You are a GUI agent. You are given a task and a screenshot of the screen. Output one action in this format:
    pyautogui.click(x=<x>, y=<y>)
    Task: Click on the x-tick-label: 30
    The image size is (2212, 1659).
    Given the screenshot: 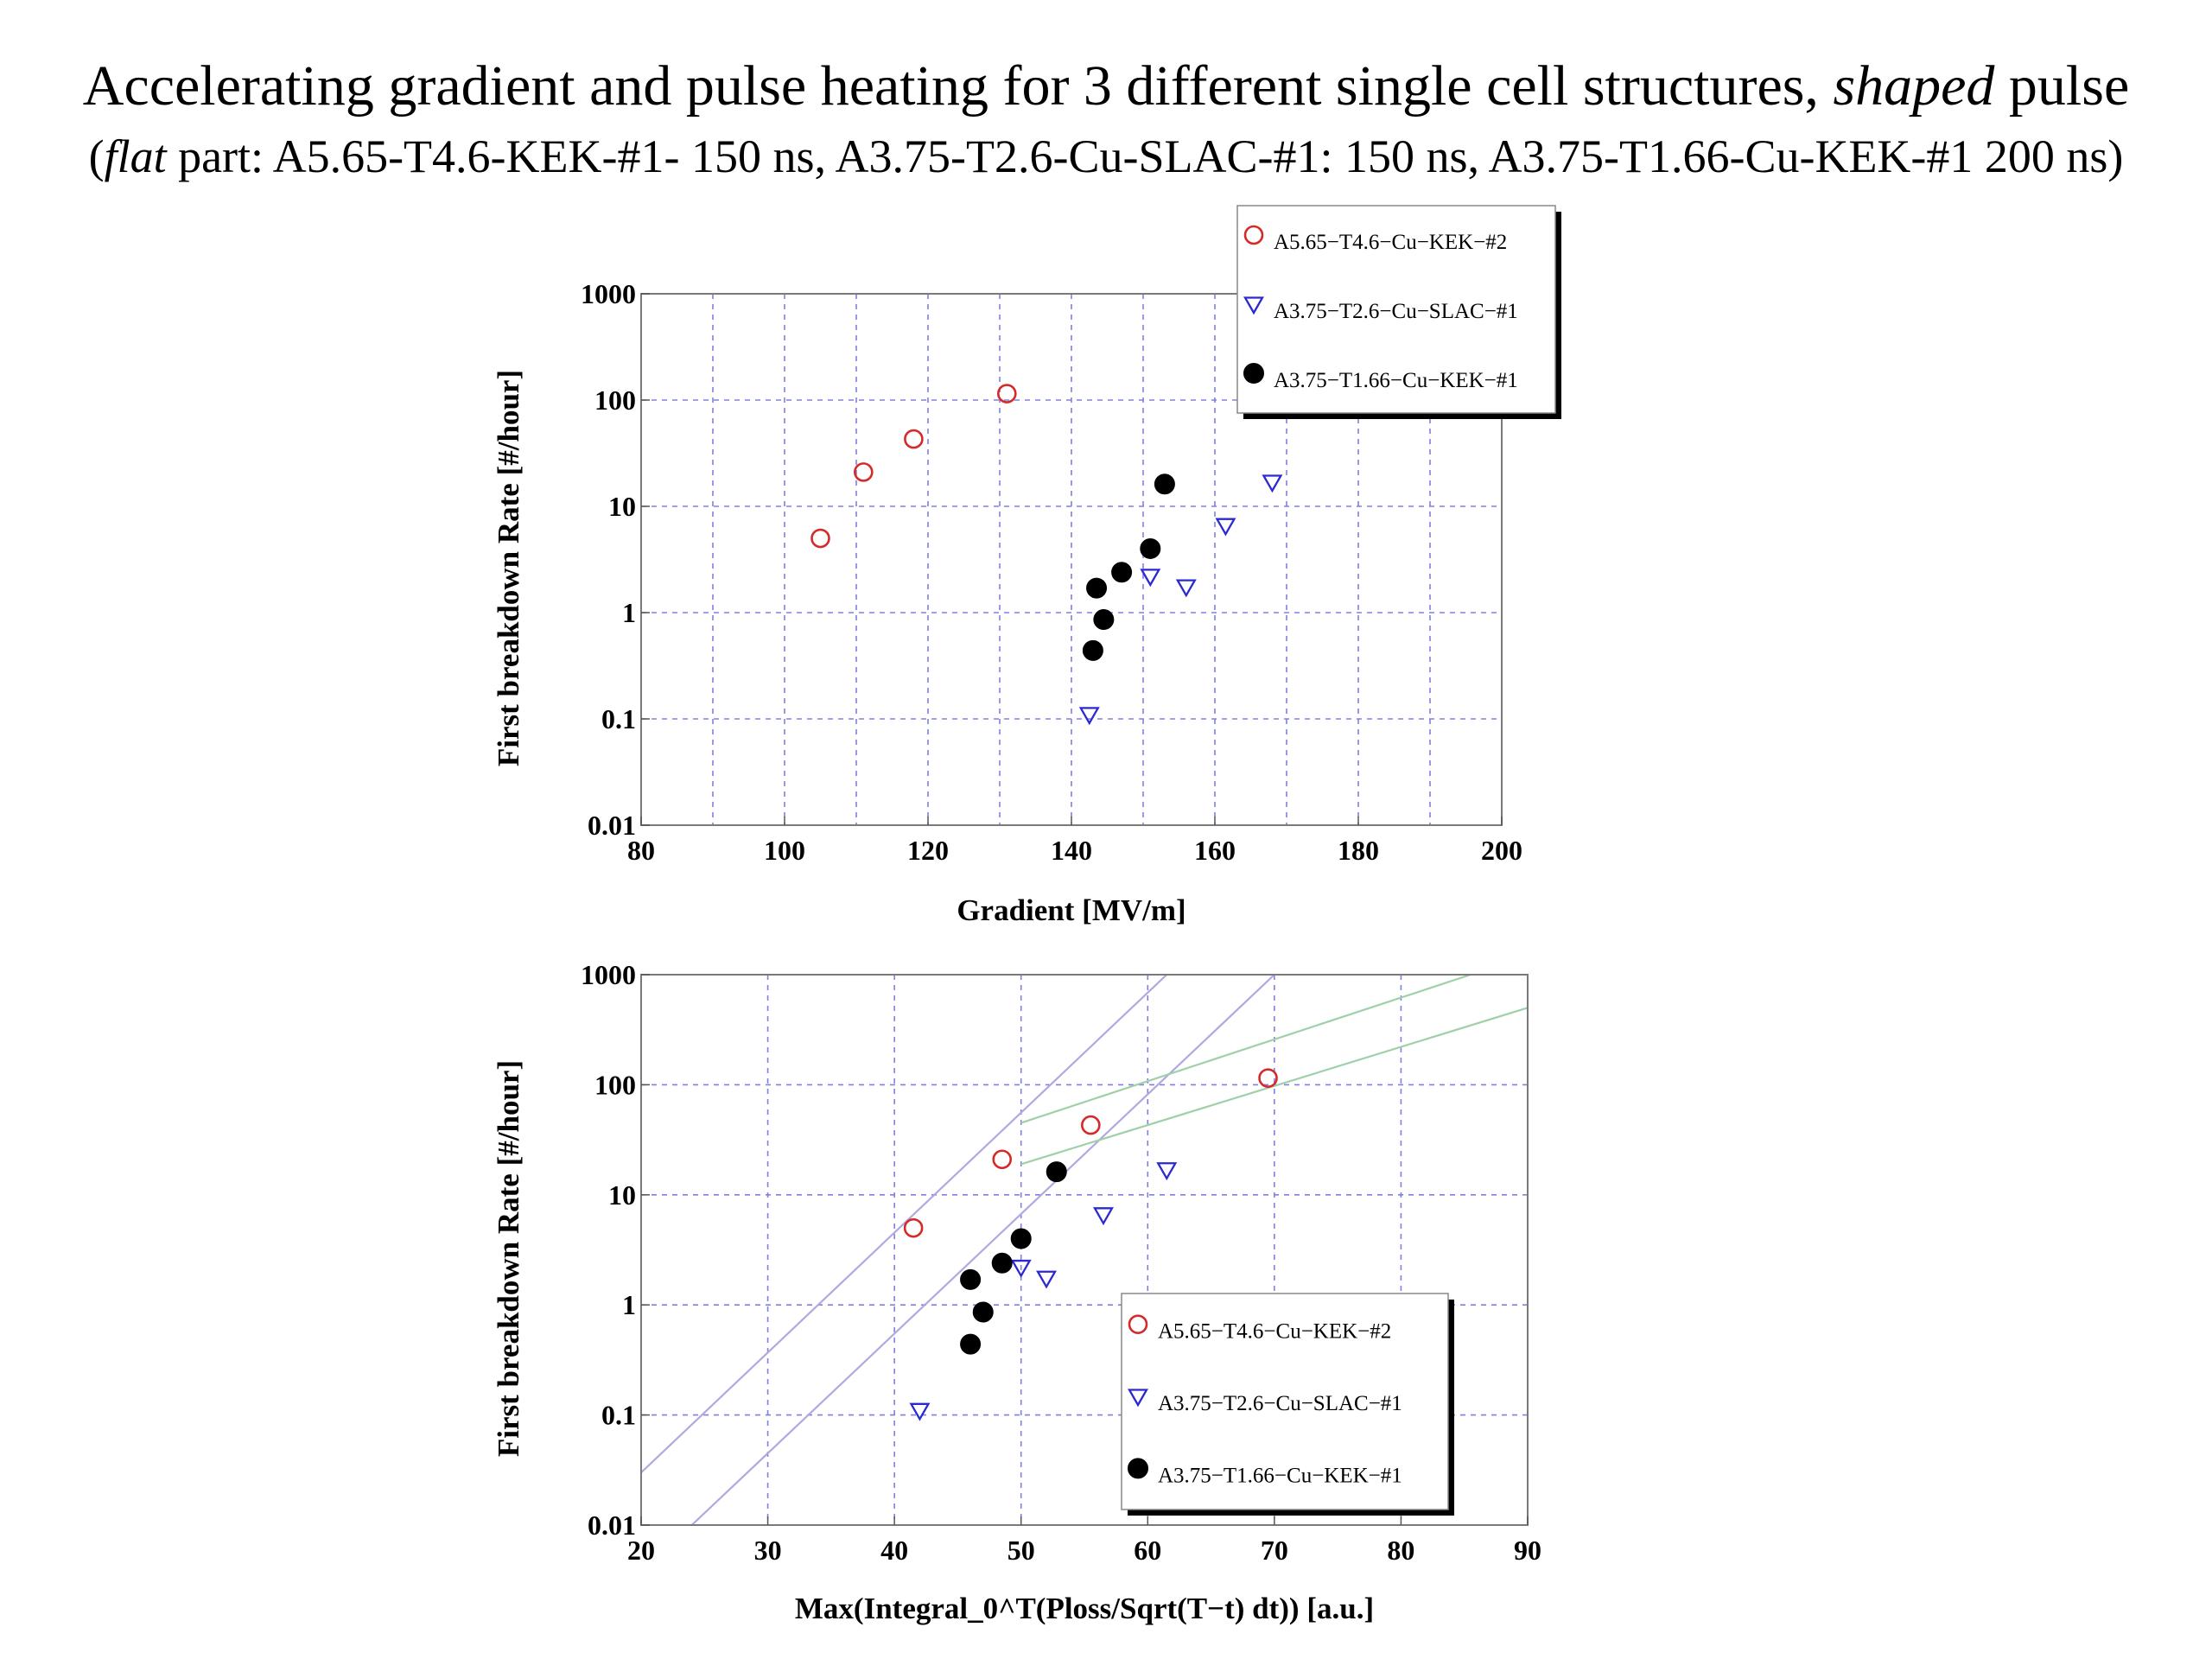 What is the action you would take?
    pyautogui.click(x=768, y=1550)
    